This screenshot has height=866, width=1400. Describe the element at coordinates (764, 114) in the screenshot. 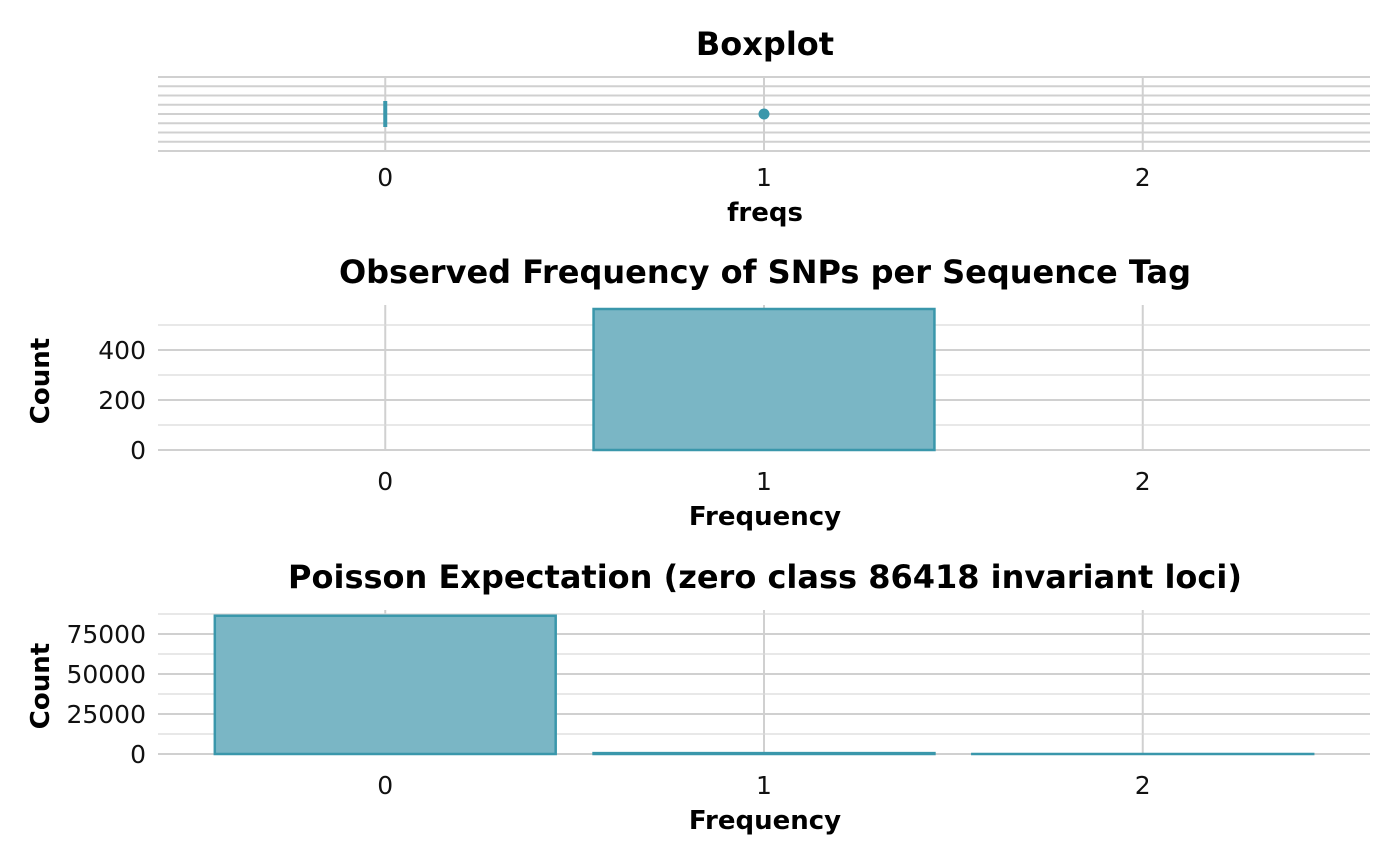

I see `boxplot-outlier-point` at that location.